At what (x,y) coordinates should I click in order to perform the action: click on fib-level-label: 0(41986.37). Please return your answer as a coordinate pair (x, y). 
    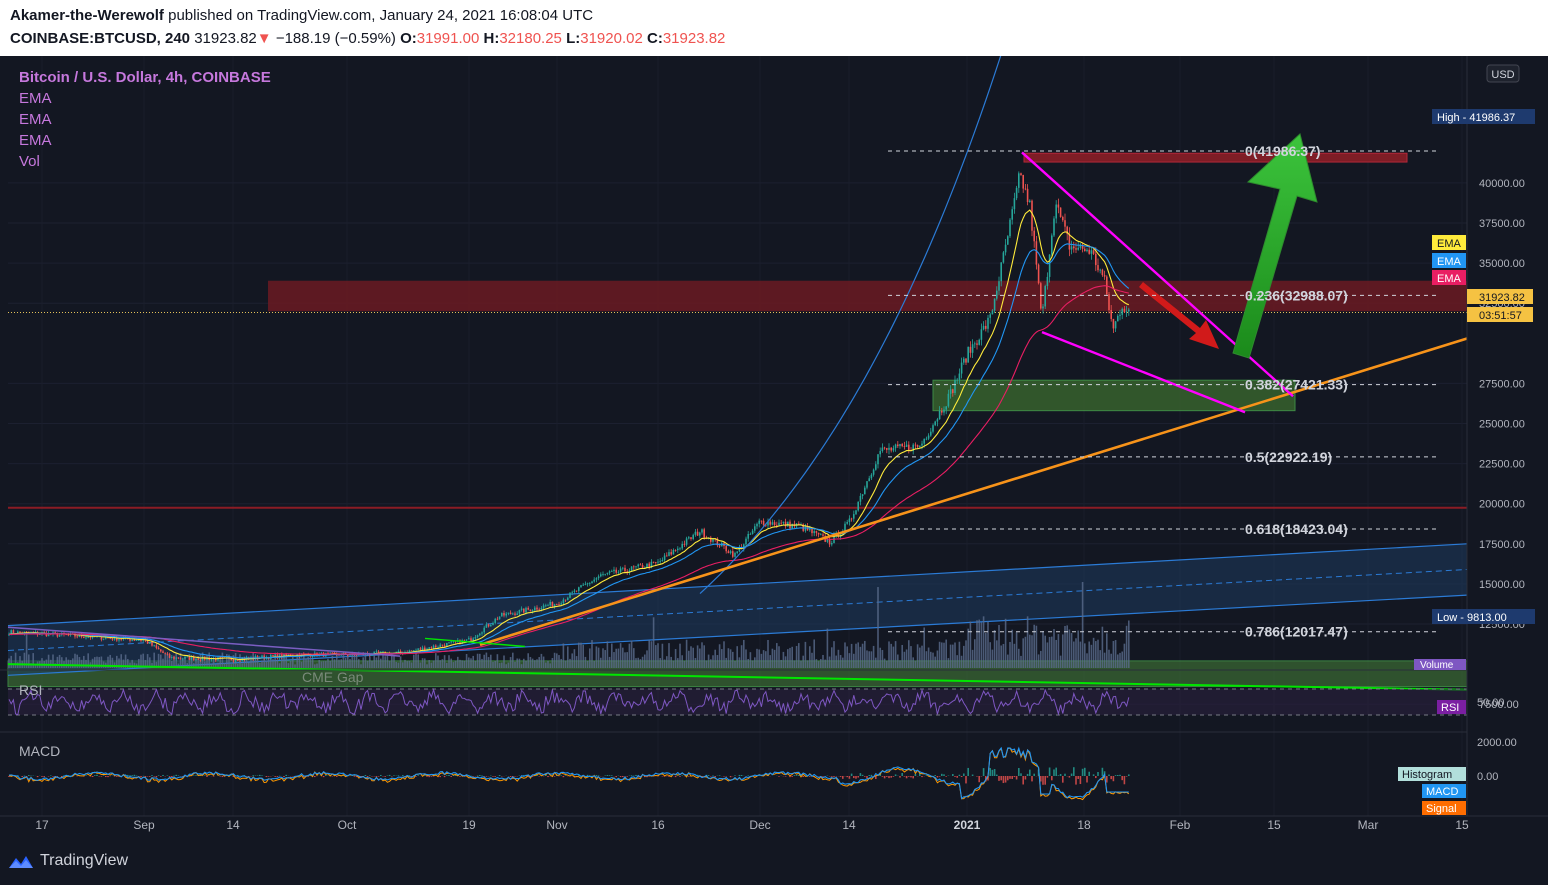
    Looking at the image, I should click on (1283, 151).